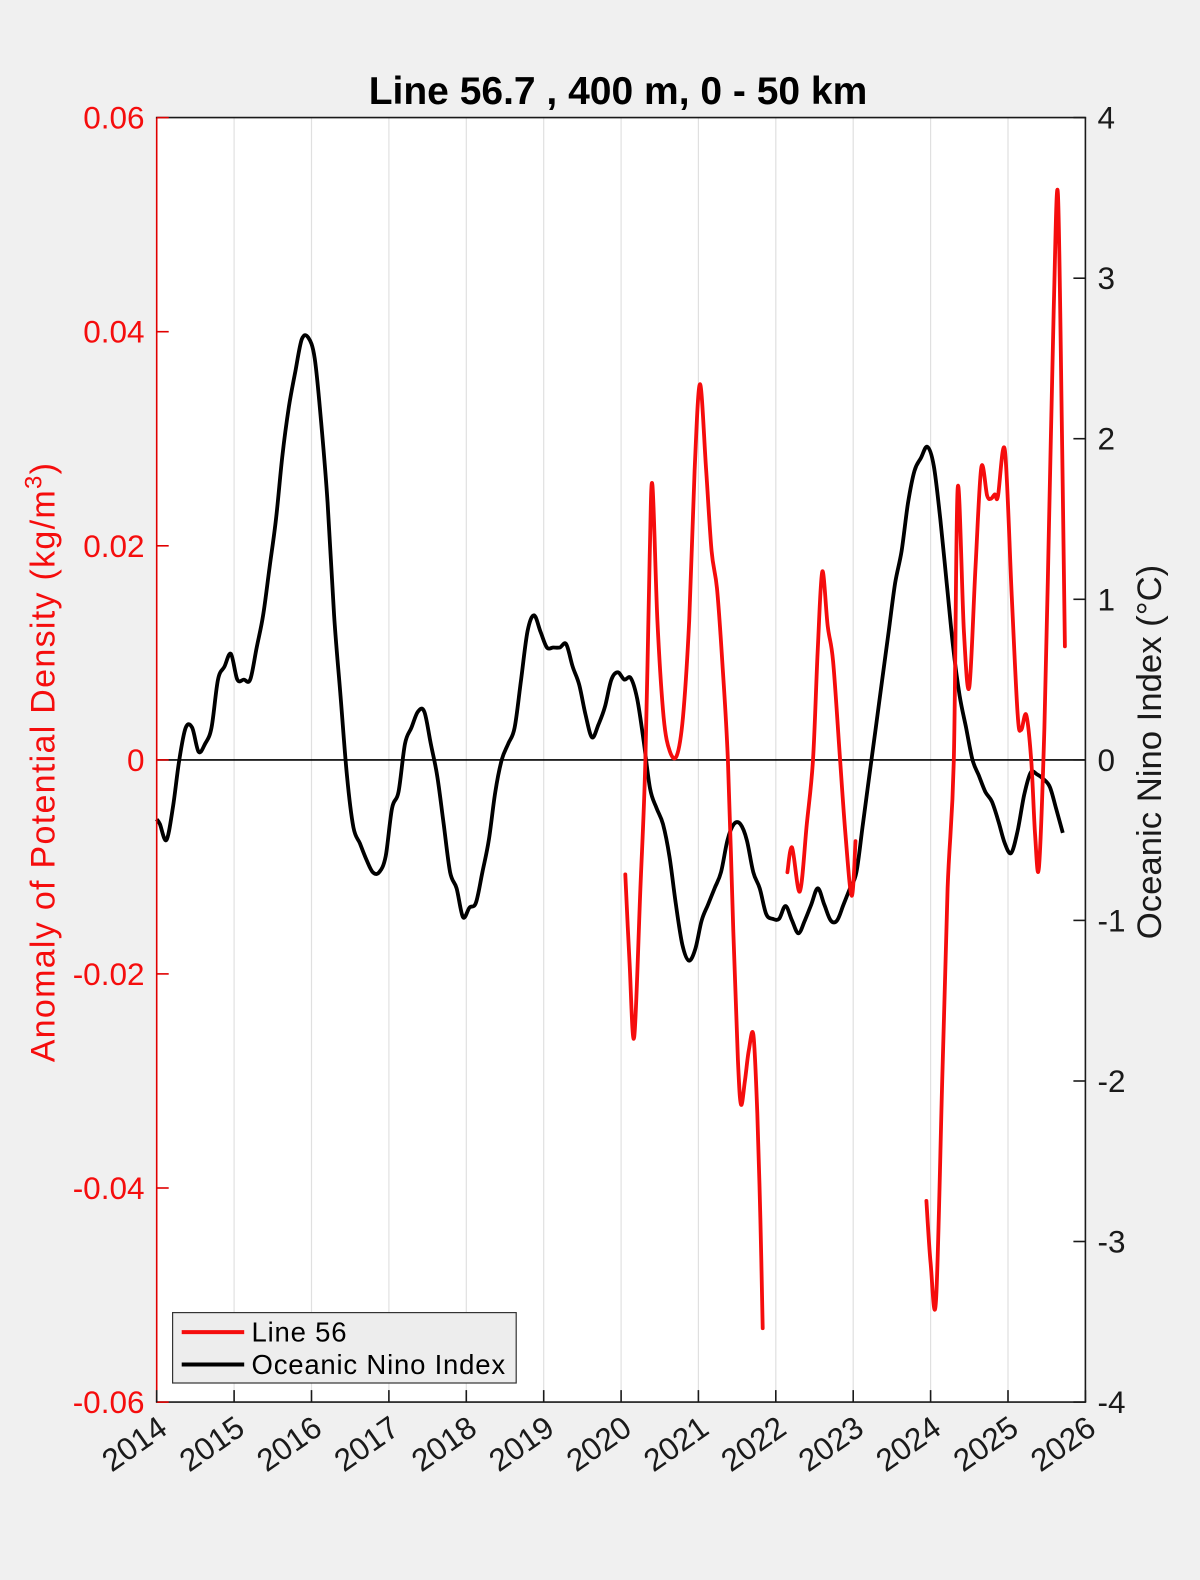 The width and height of the screenshot is (1200, 1580). Describe the element at coordinates (109, 1188) in the screenshot. I see `svg-text: -0.04` at that location.